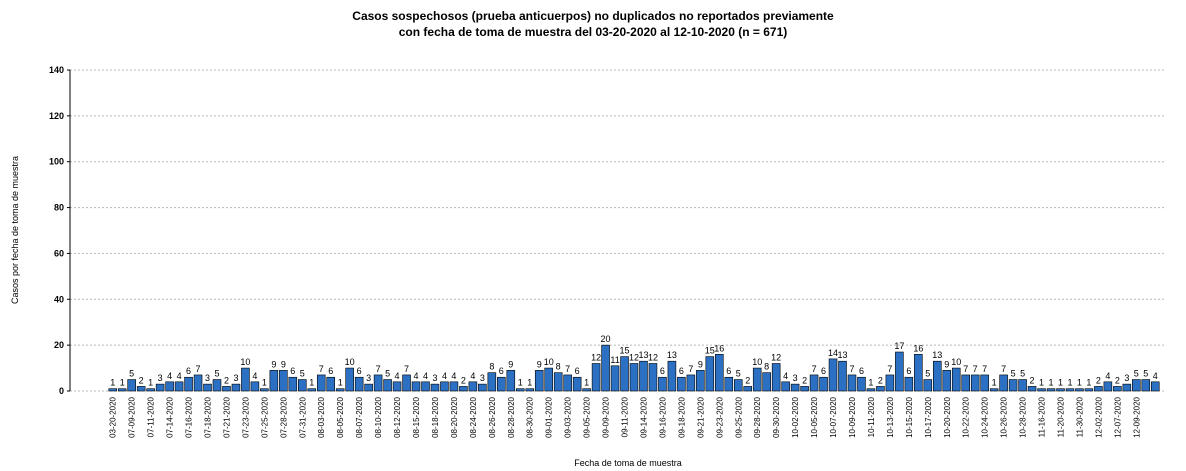 Image resolution: width=1186 pixels, height=471 pixels. What do you see at coordinates (397, 416) in the screenshot?
I see `x-tick-label: 08-12-2020` at bounding box center [397, 416].